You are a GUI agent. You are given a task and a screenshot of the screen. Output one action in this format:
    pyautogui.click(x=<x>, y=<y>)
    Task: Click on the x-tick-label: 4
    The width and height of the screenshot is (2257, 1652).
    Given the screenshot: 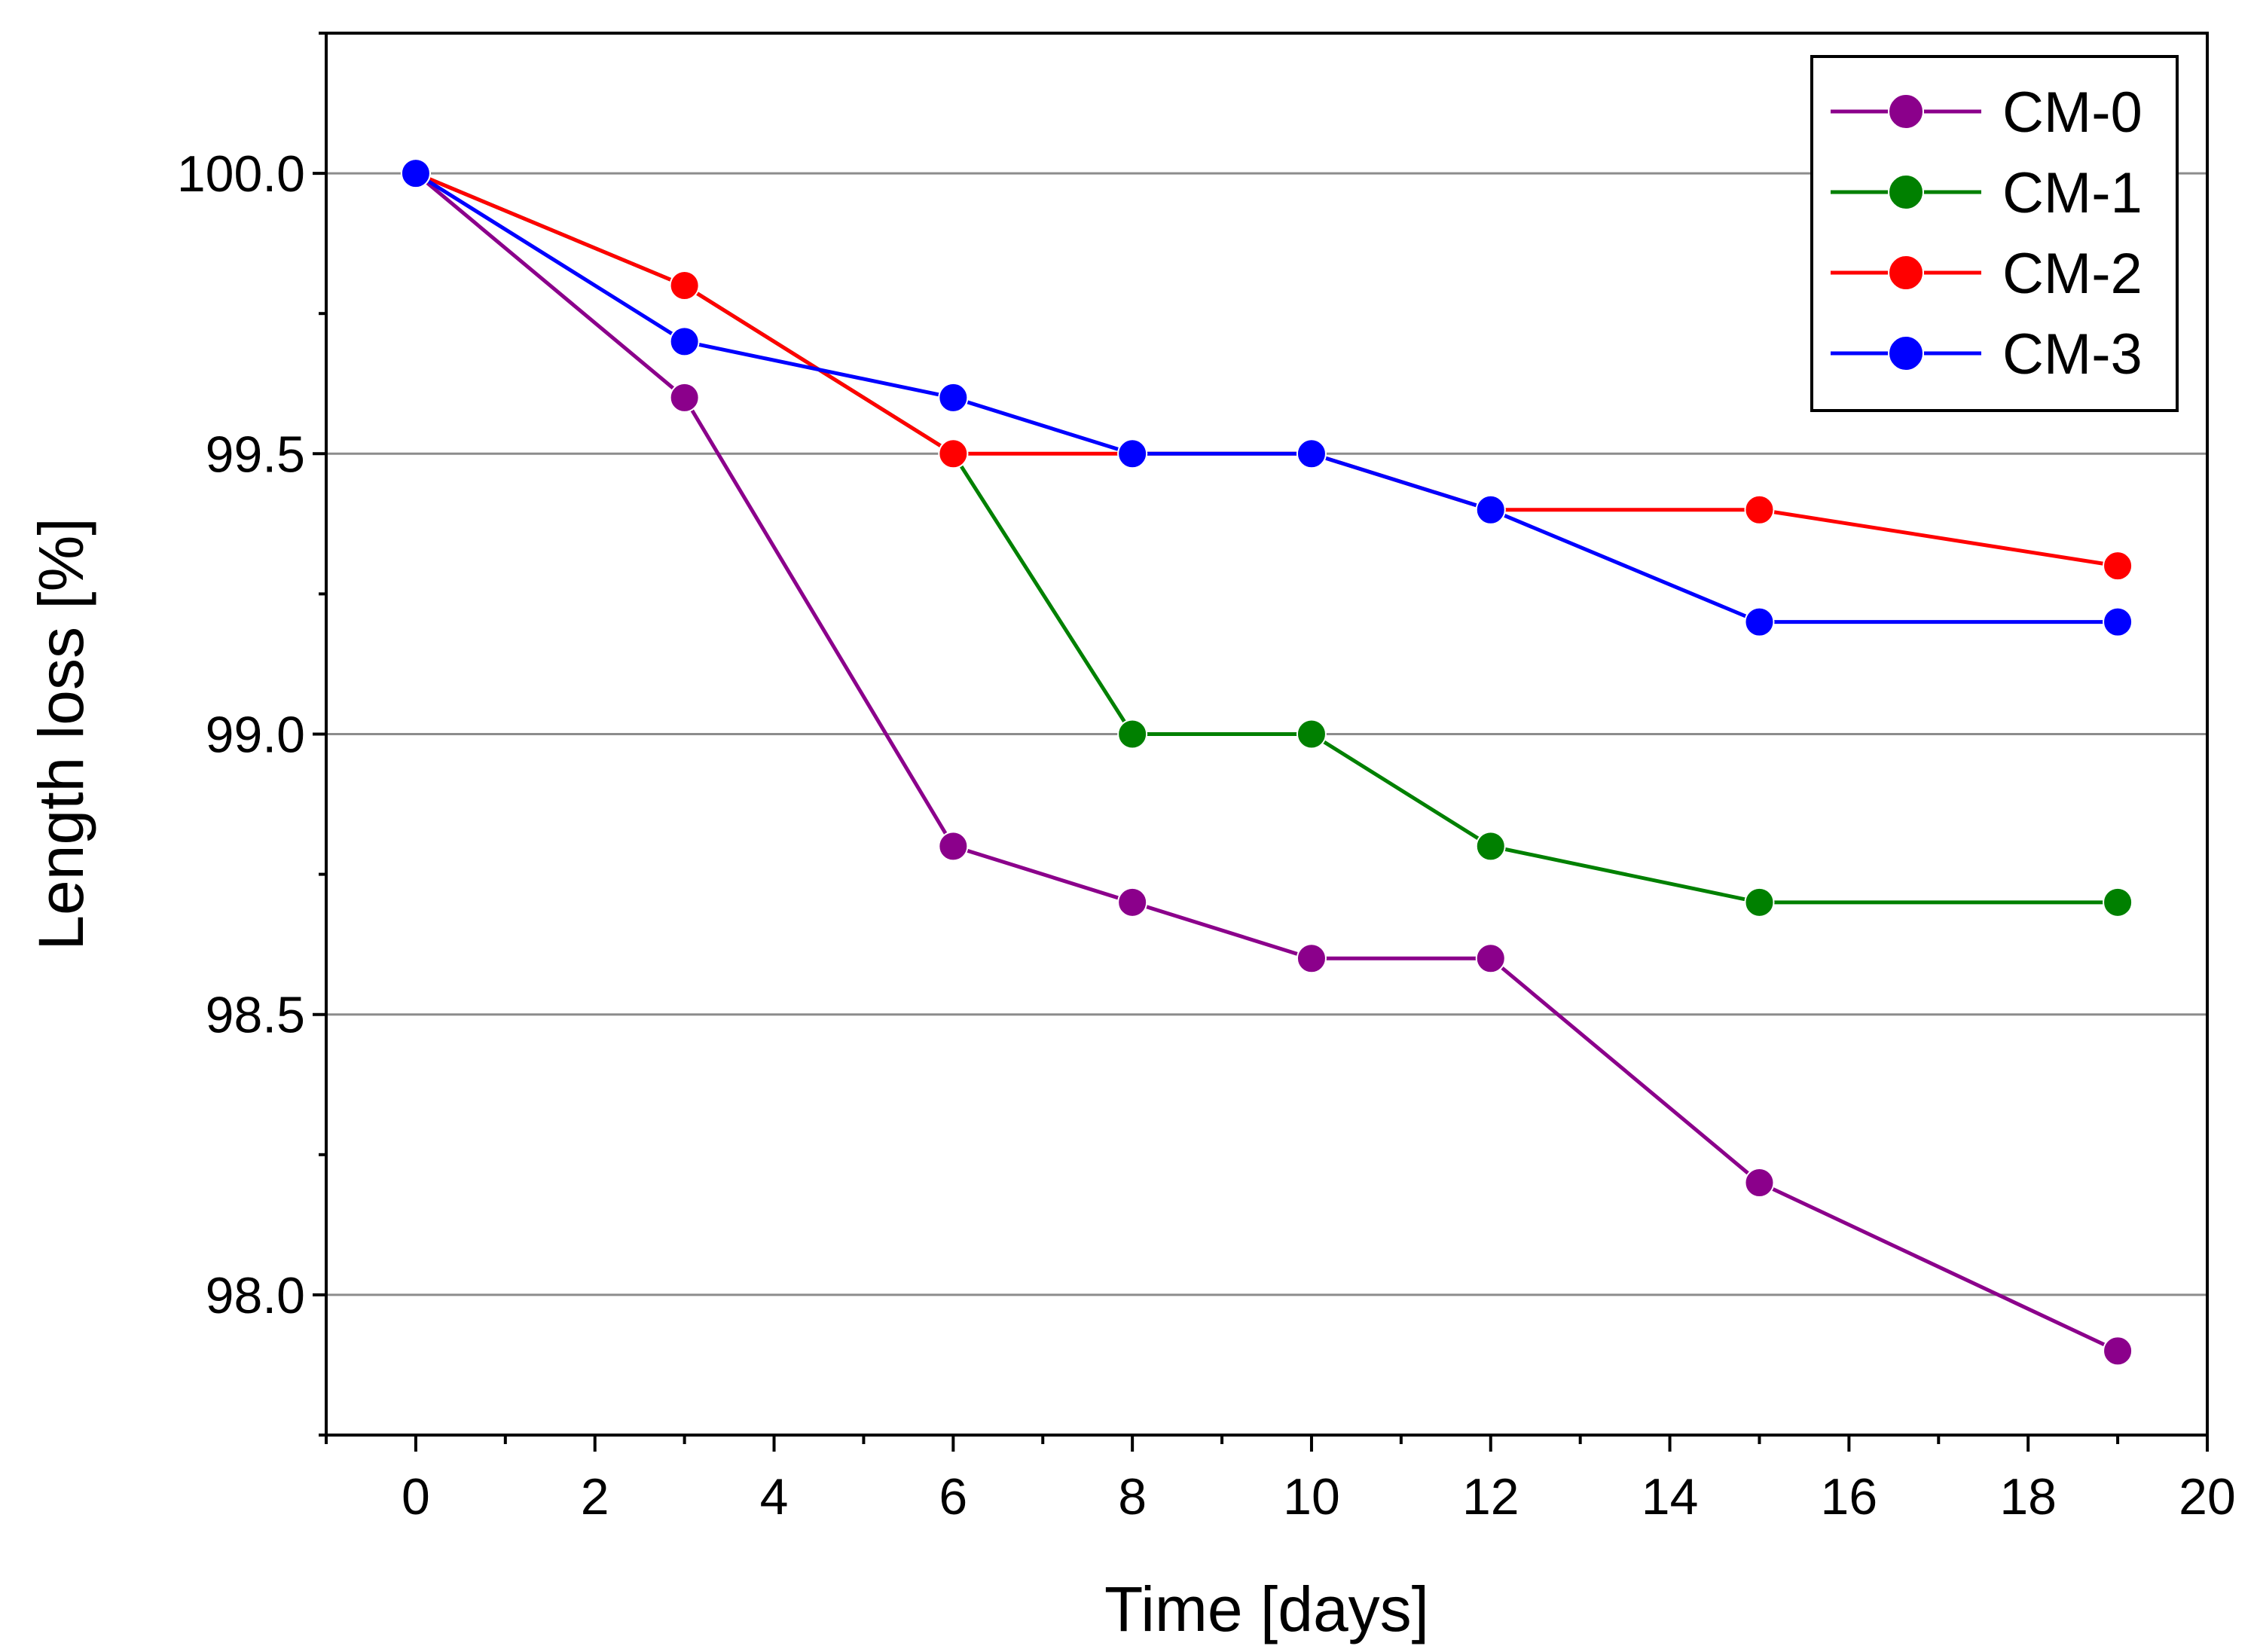 What is the action you would take?
    pyautogui.click(x=775, y=1496)
    